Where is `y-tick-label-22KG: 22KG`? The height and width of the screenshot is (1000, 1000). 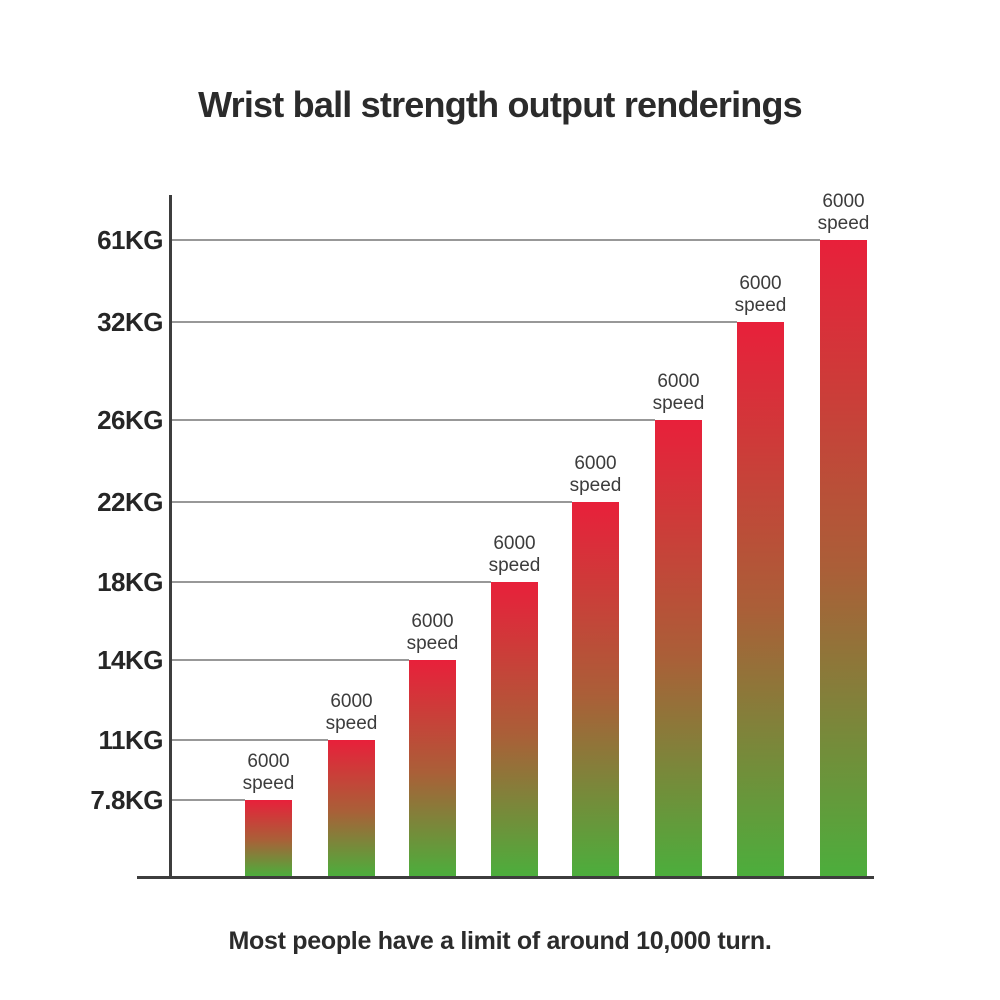
y-tick-label-22KG: 22KG is located at coordinates (130, 502).